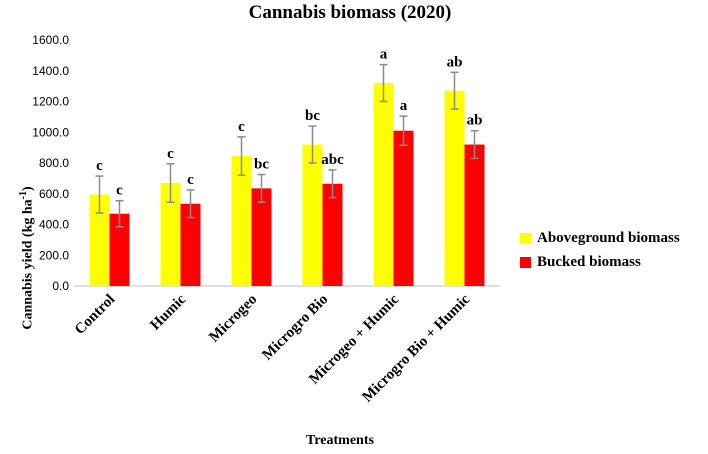 The height and width of the screenshot is (454, 708). What do you see at coordinates (54, 194) in the screenshot?
I see `y-tick-label: 600.0` at bounding box center [54, 194].